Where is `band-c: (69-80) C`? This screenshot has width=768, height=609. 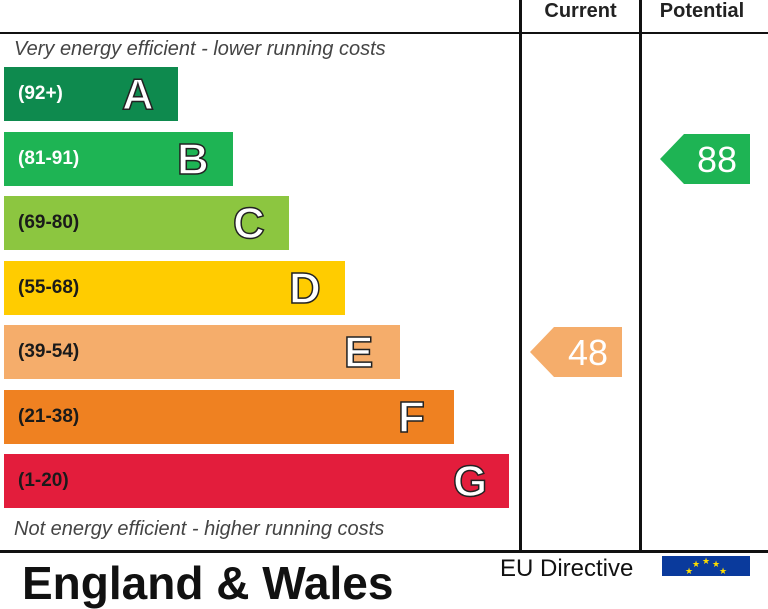 band-c: (69-80) C is located at coordinates (146, 223).